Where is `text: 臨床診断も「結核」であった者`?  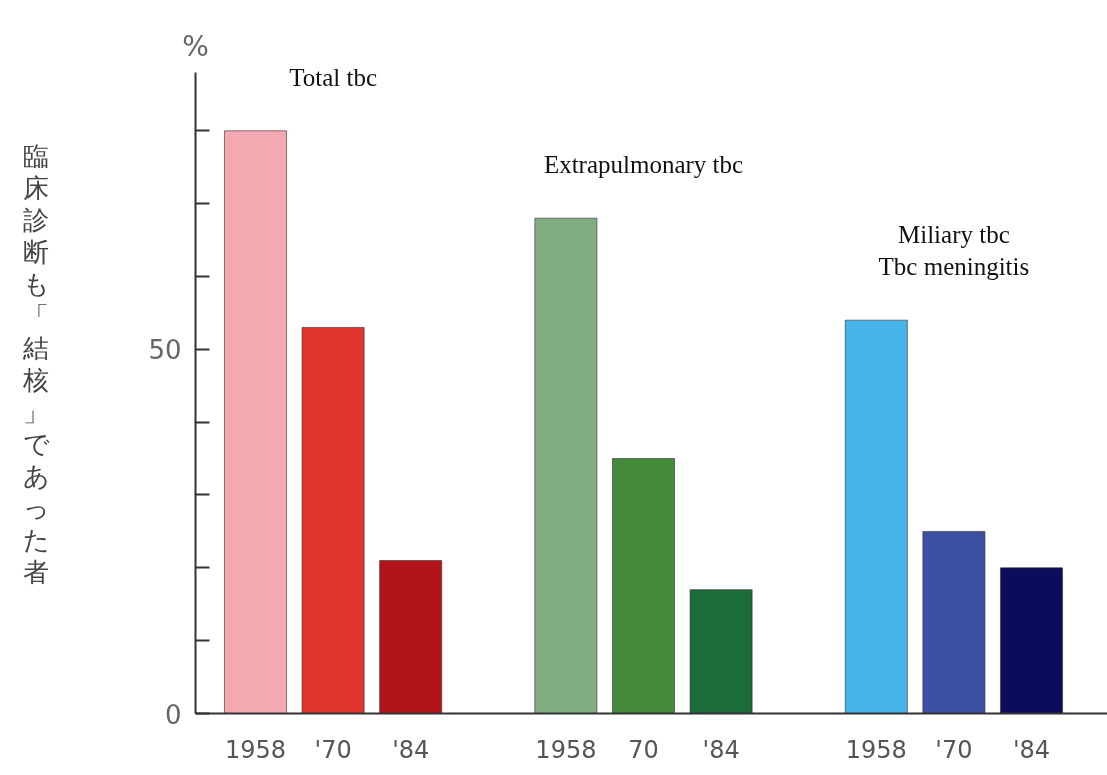
text: 臨床診断も「結核」であった者 is located at coordinates (36, 364).